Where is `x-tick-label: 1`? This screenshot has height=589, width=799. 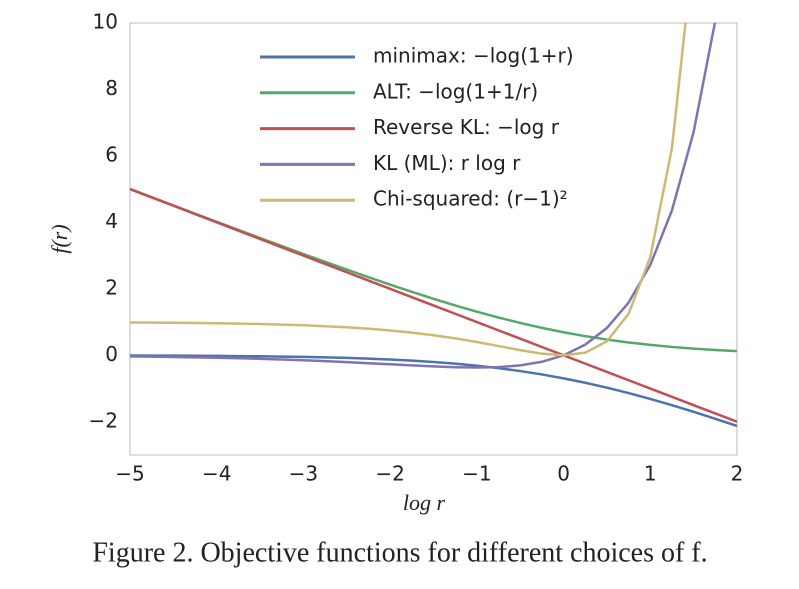
x-tick-label: 1 is located at coordinates (650, 474).